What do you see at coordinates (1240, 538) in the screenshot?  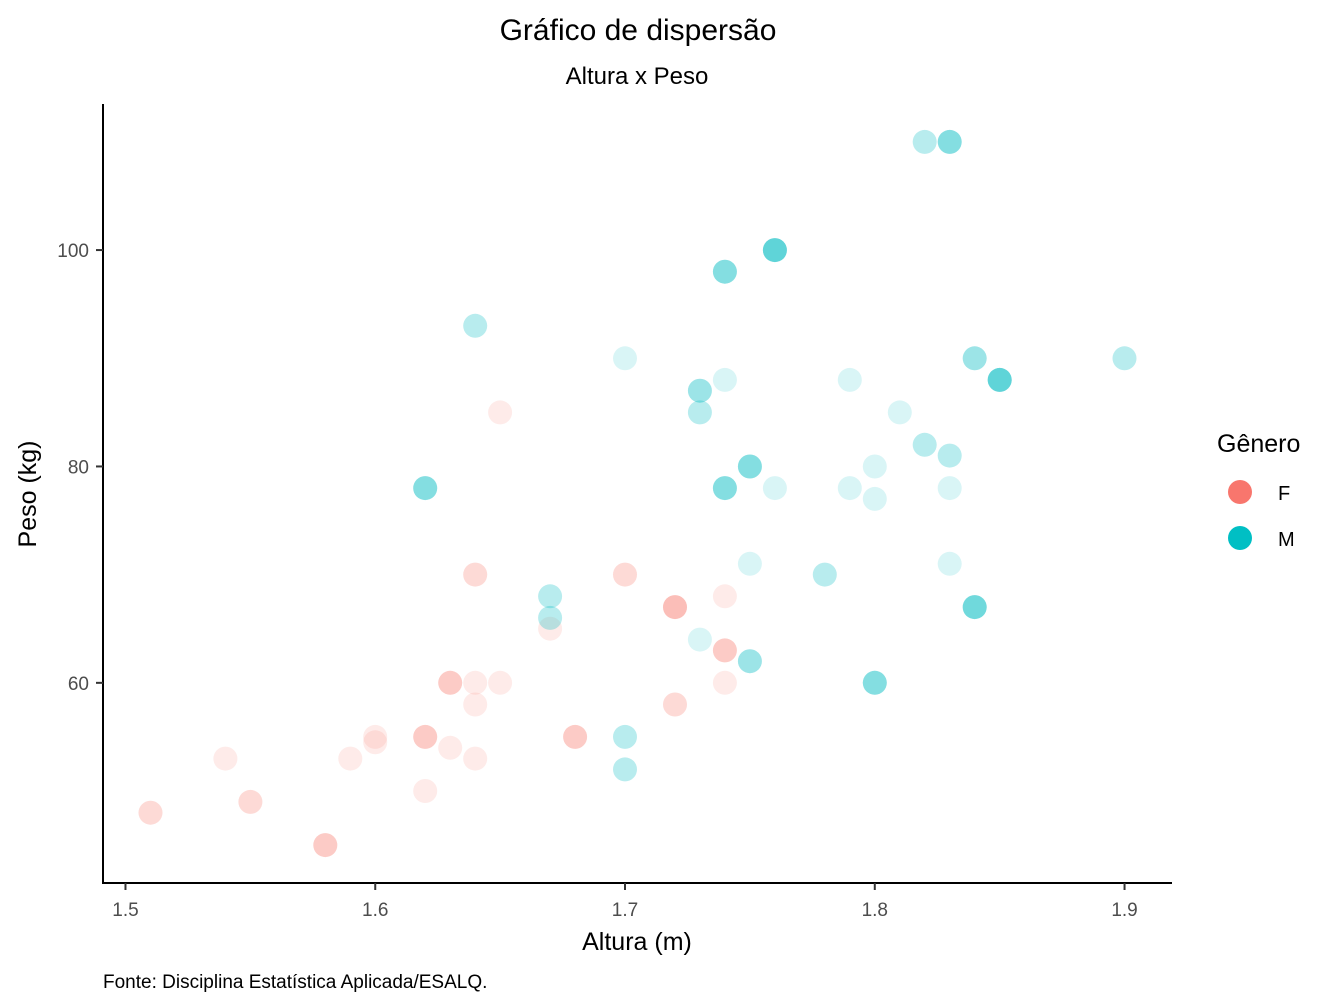 I see `legend-key-m` at bounding box center [1240, 538].